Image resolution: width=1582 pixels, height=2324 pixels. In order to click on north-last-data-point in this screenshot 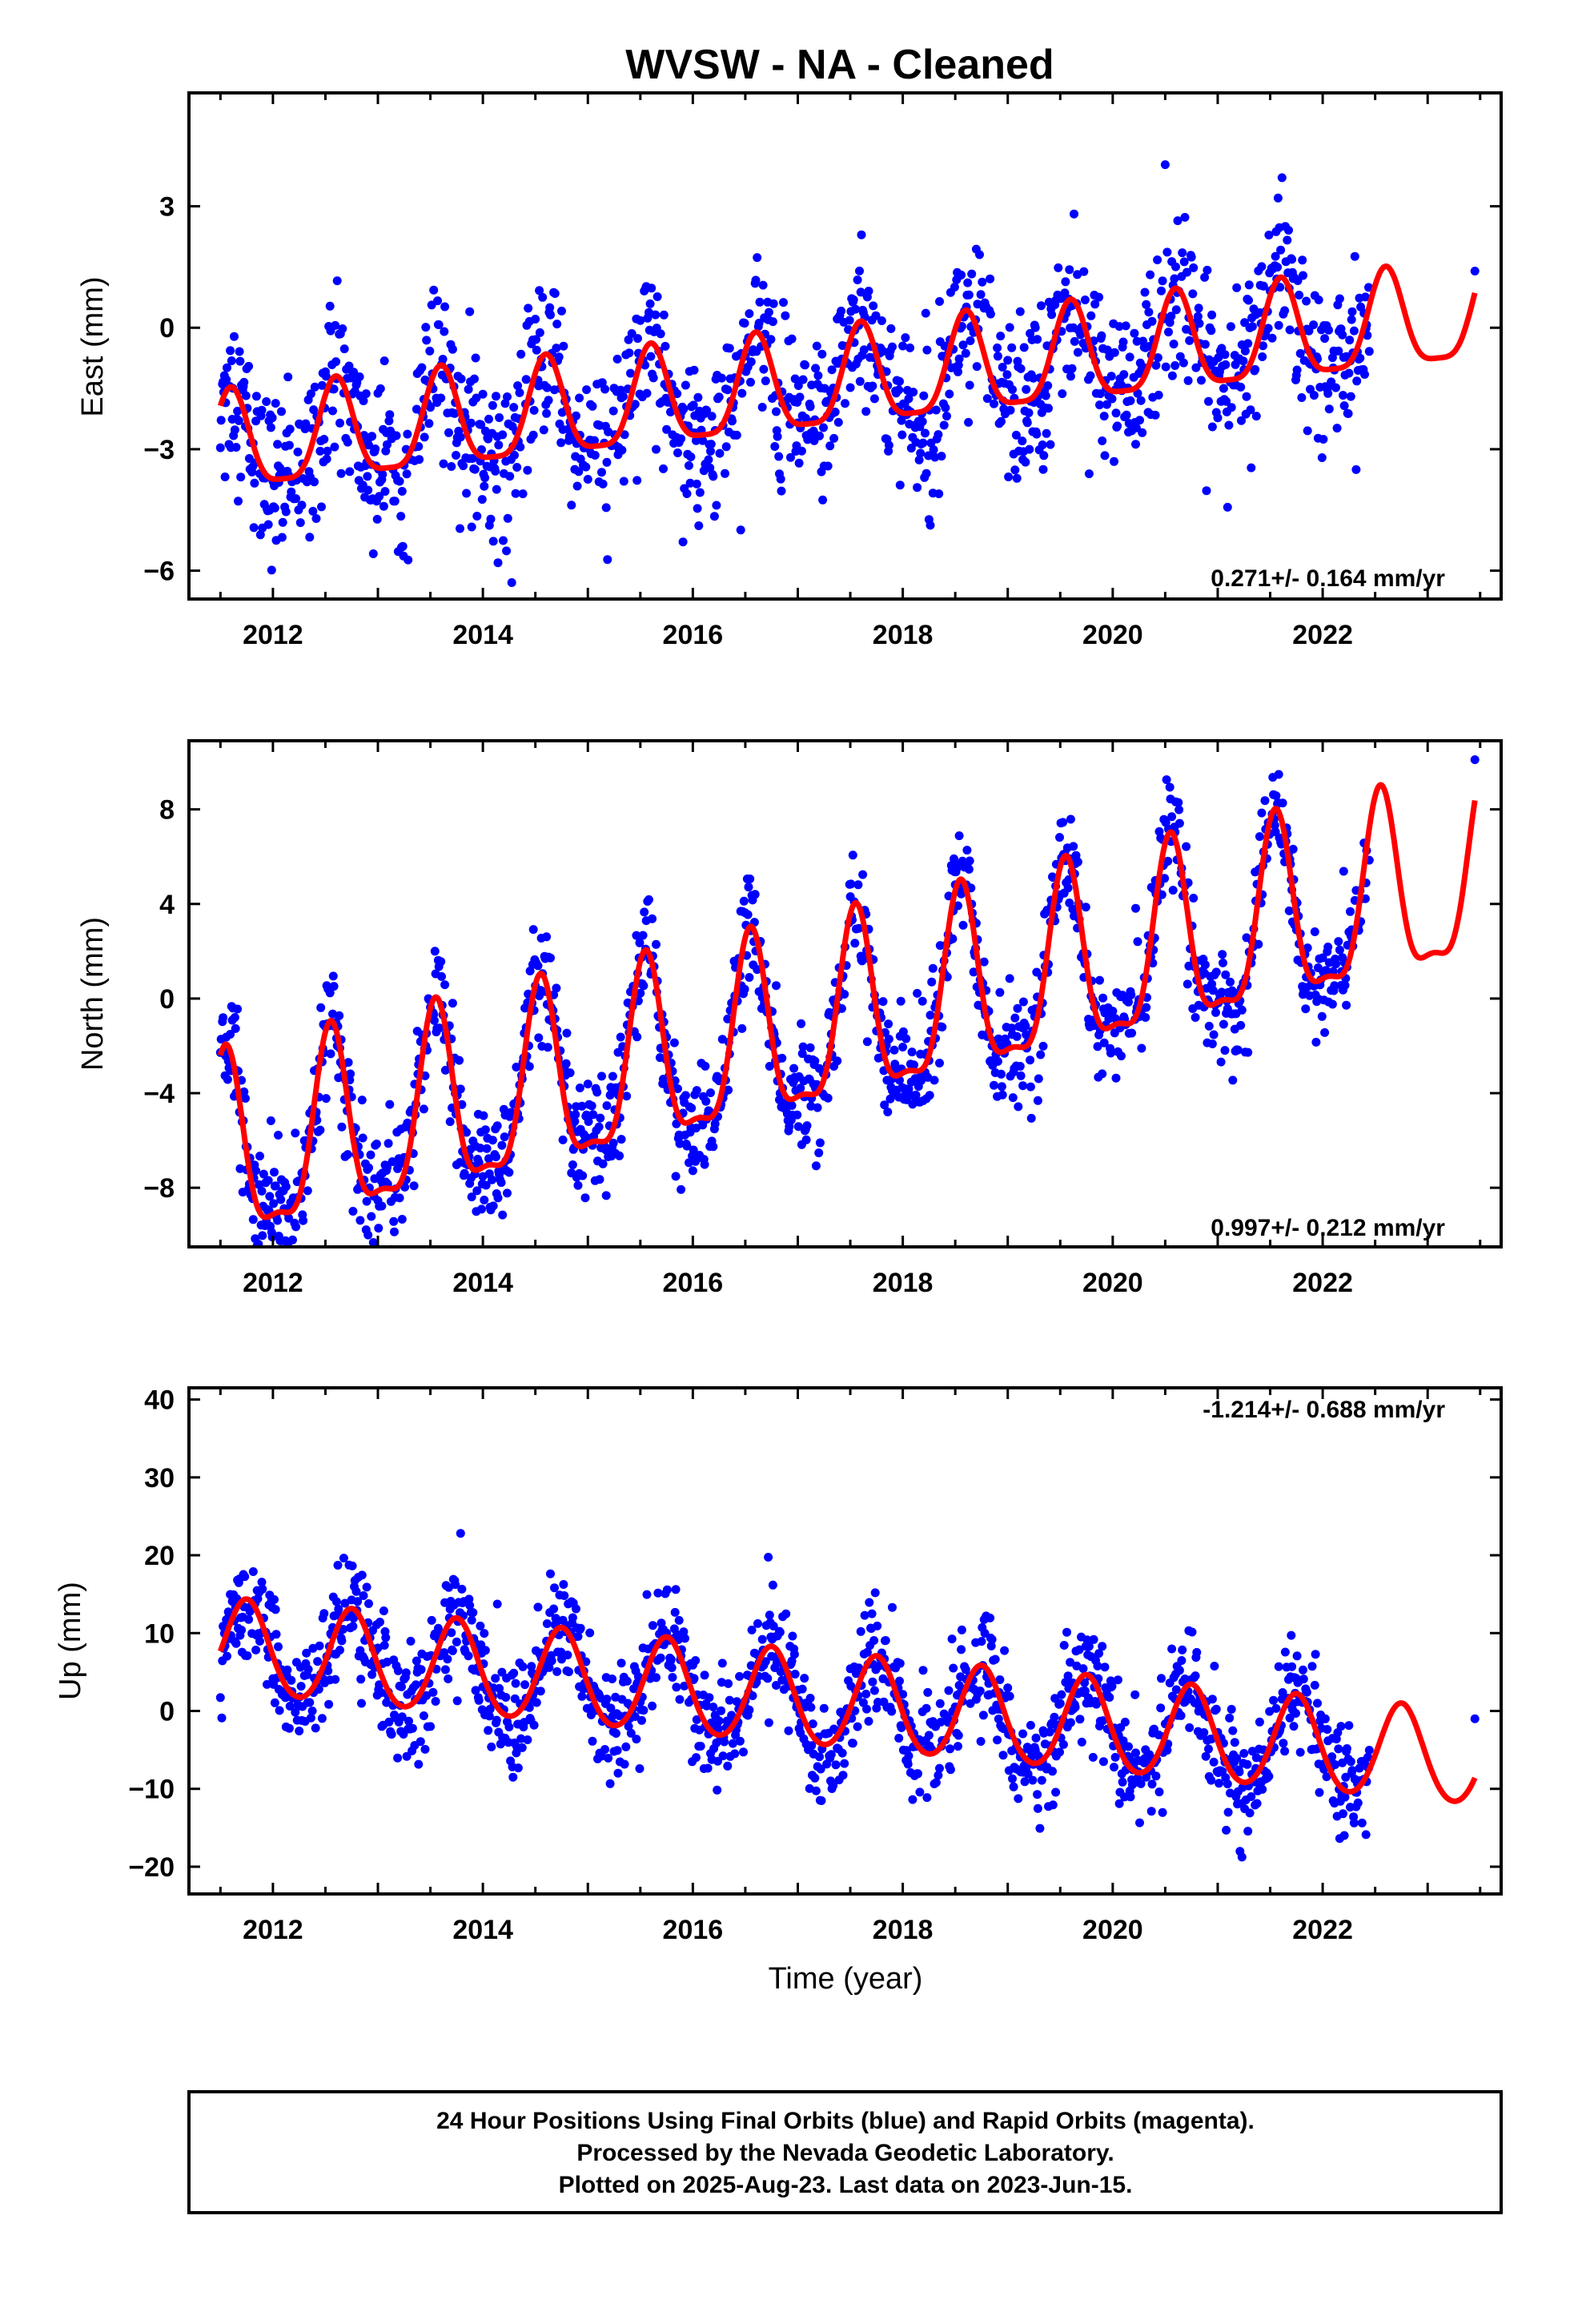, I will do `click(1475, 760)`.